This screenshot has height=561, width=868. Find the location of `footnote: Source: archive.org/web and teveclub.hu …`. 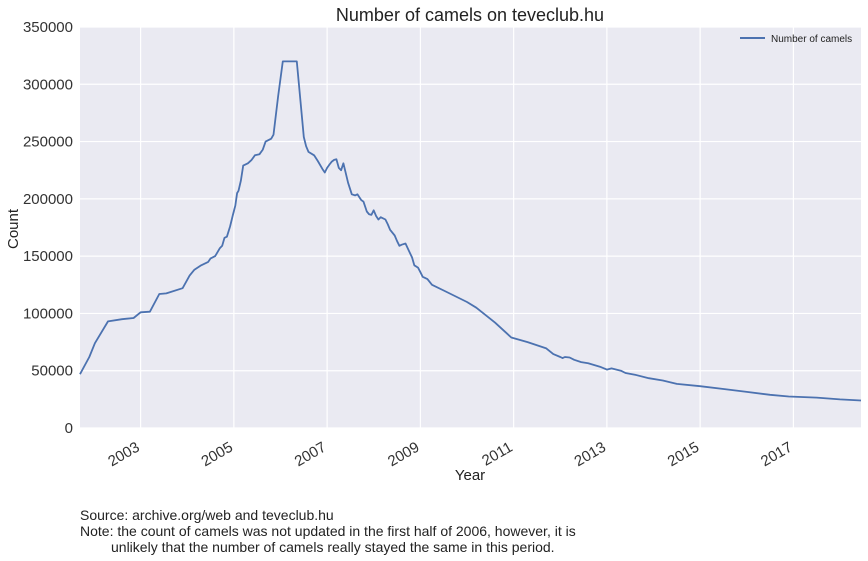

footnote: Source: archive.org/web and teveclub.hu … is located at coordinates (328, 531).